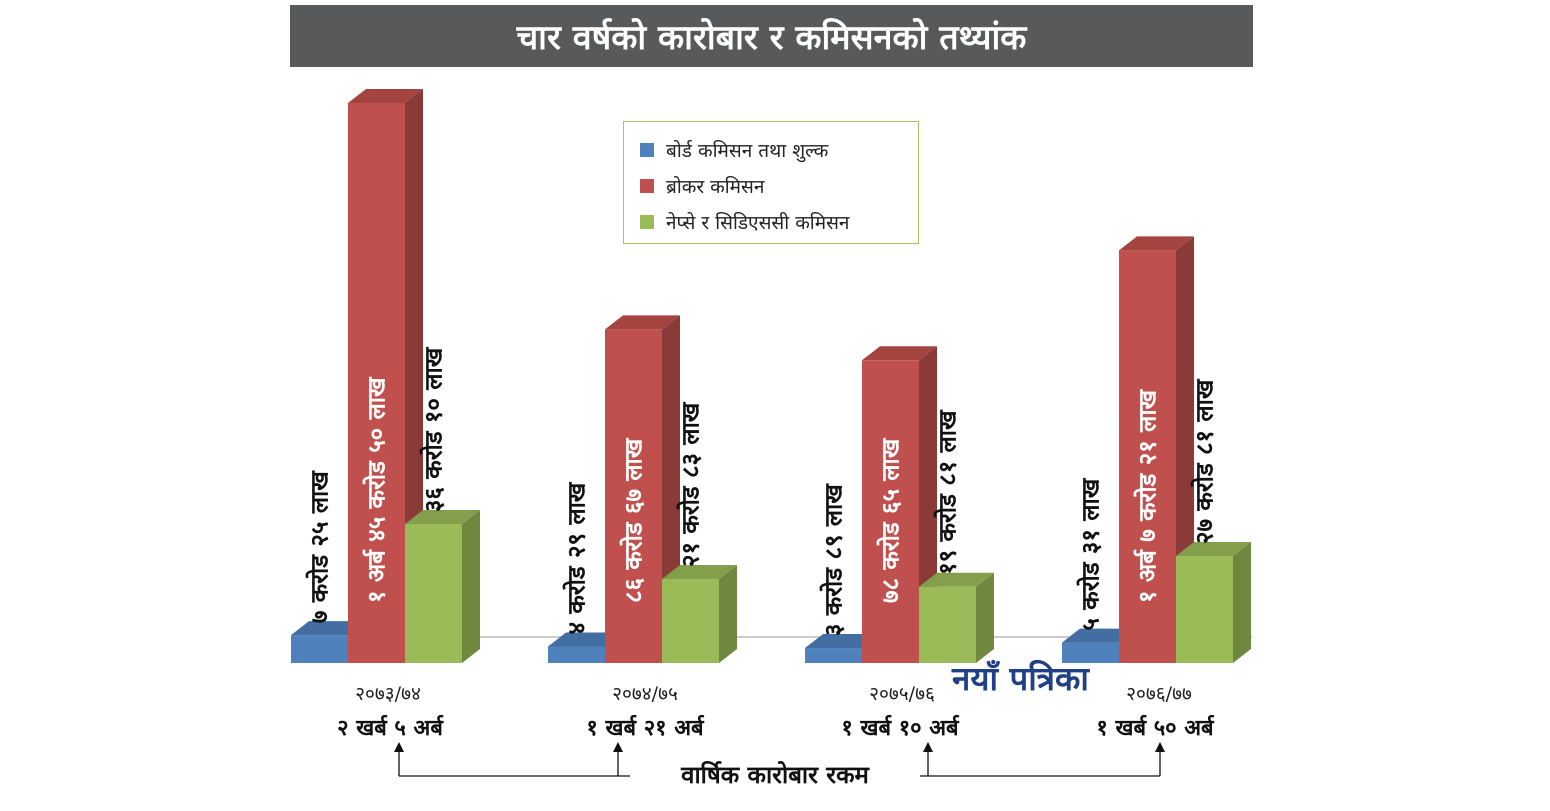 This screenshot has width=1550, height=811. Describe the element at coordinates (771, 36) in the screenshot. I see `chart-title: चार वर्षको कारोबार र कमिसनको तथ्यांक` at that location.